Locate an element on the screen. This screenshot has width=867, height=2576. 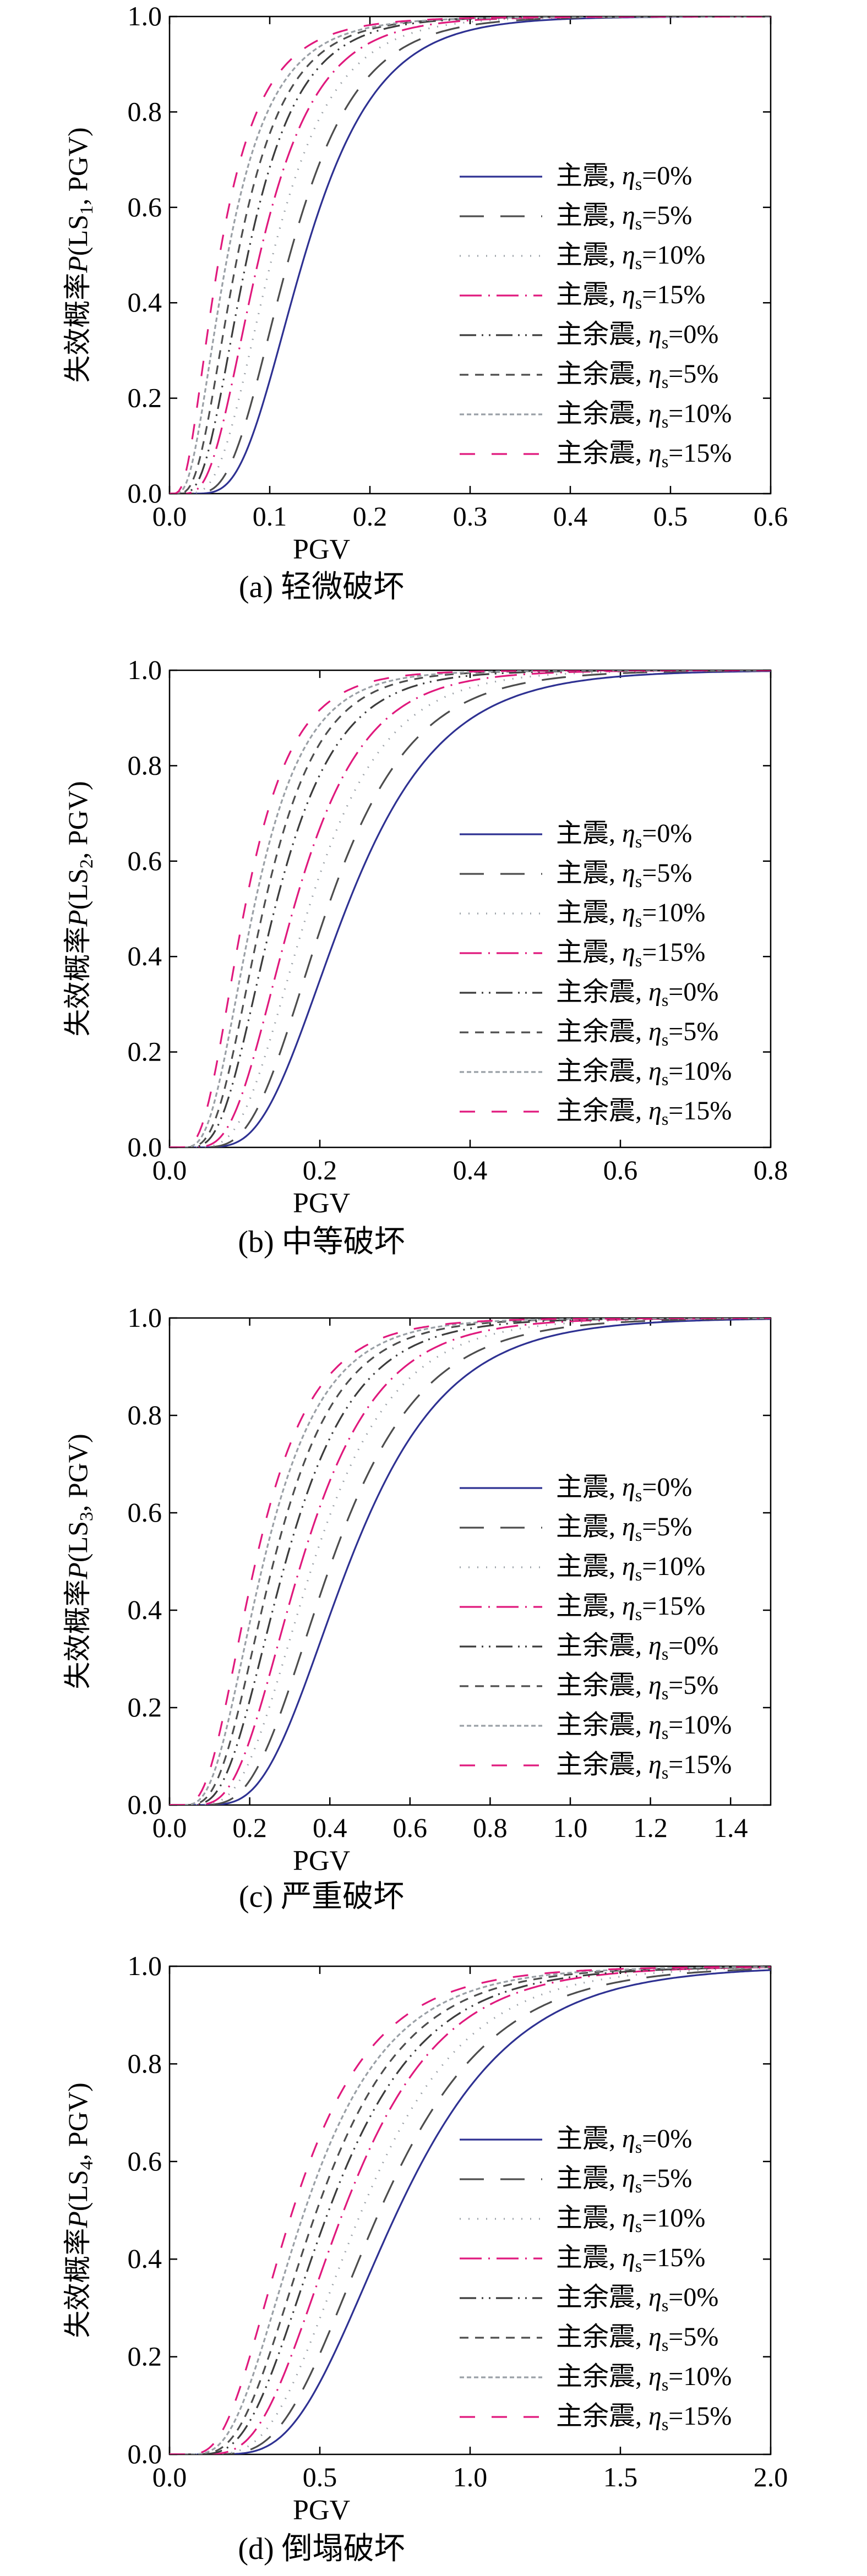
y-axis-label: 失效概率P(LS2, PGV) is located at coordinates (79, 908).